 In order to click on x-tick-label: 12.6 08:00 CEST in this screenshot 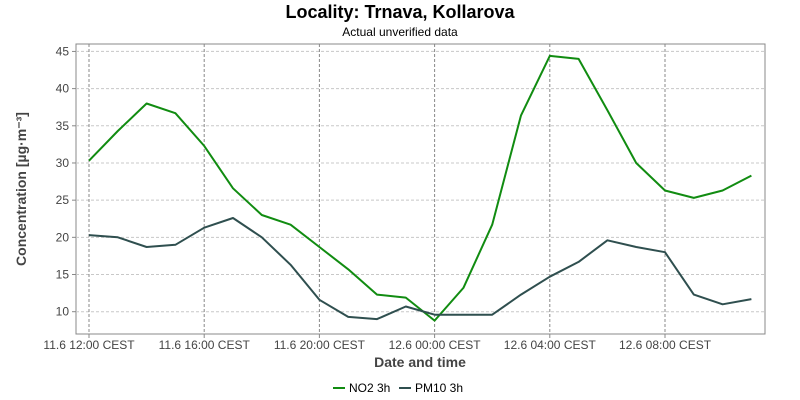, I will do `click(665, 345)`.